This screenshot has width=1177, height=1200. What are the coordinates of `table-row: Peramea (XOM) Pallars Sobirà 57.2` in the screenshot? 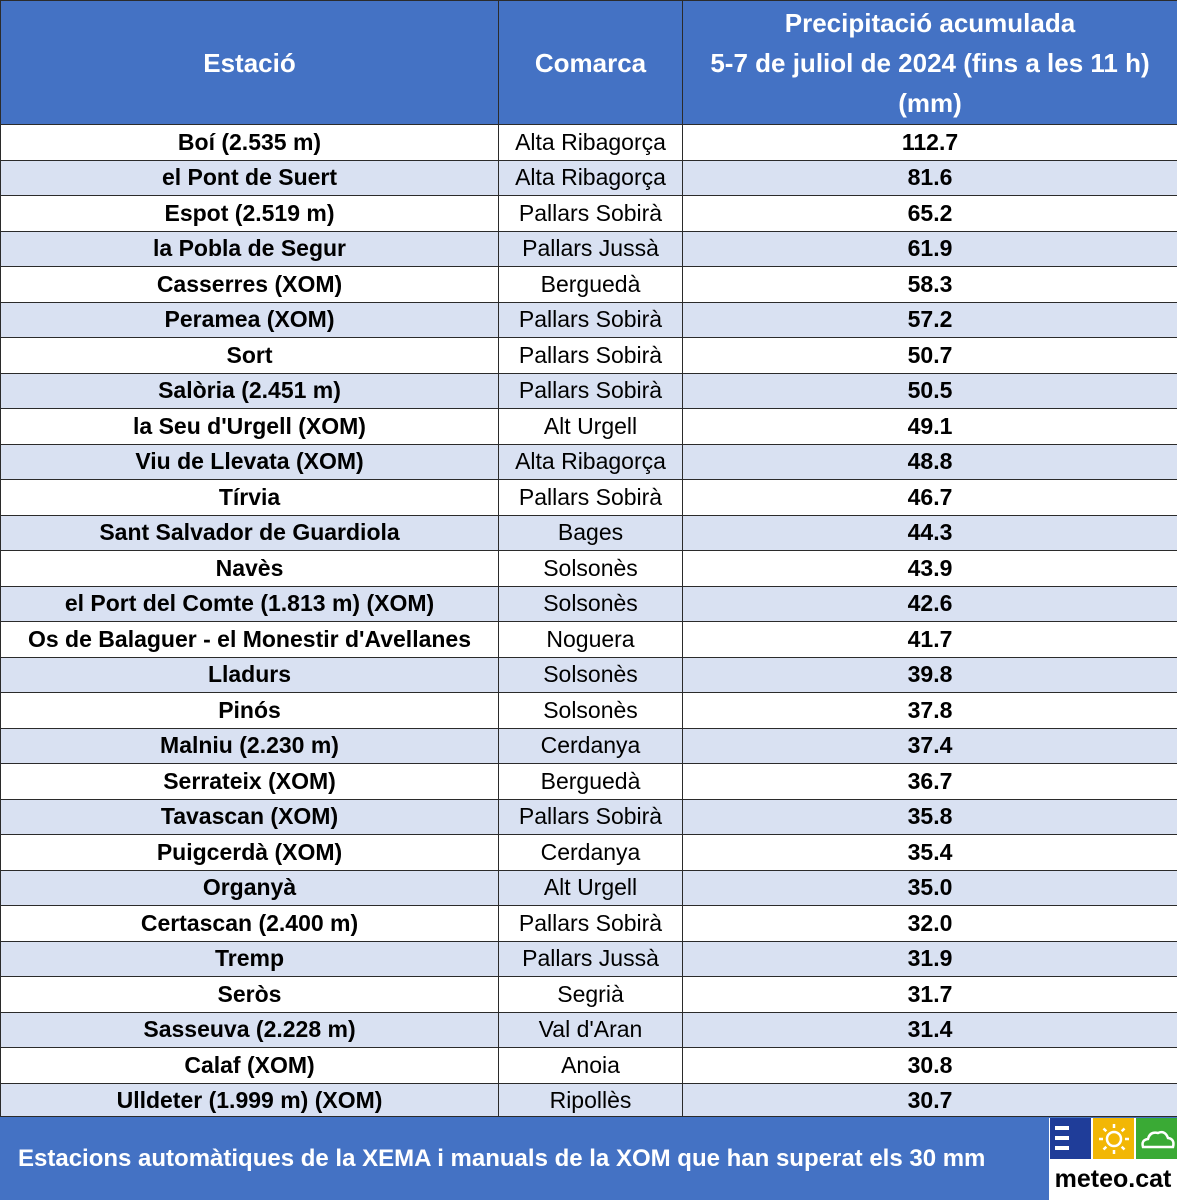 It's located at (588, 319).